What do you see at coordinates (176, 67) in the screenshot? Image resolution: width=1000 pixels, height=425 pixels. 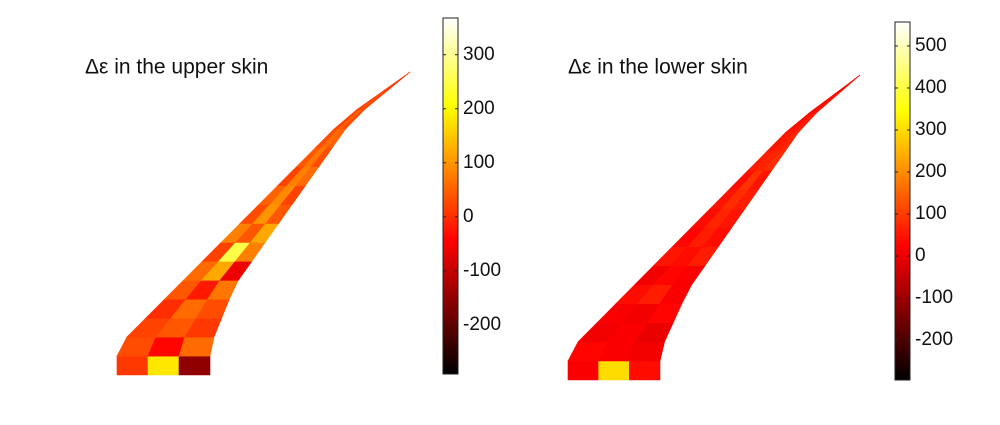 I see `chart-title: Δε in the upper skin` at bounding box center [176, 67].